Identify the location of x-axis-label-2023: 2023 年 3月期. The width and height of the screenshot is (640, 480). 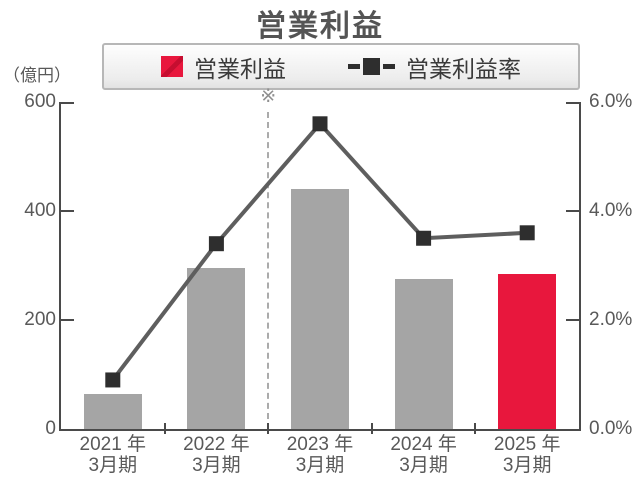
(320, 455).